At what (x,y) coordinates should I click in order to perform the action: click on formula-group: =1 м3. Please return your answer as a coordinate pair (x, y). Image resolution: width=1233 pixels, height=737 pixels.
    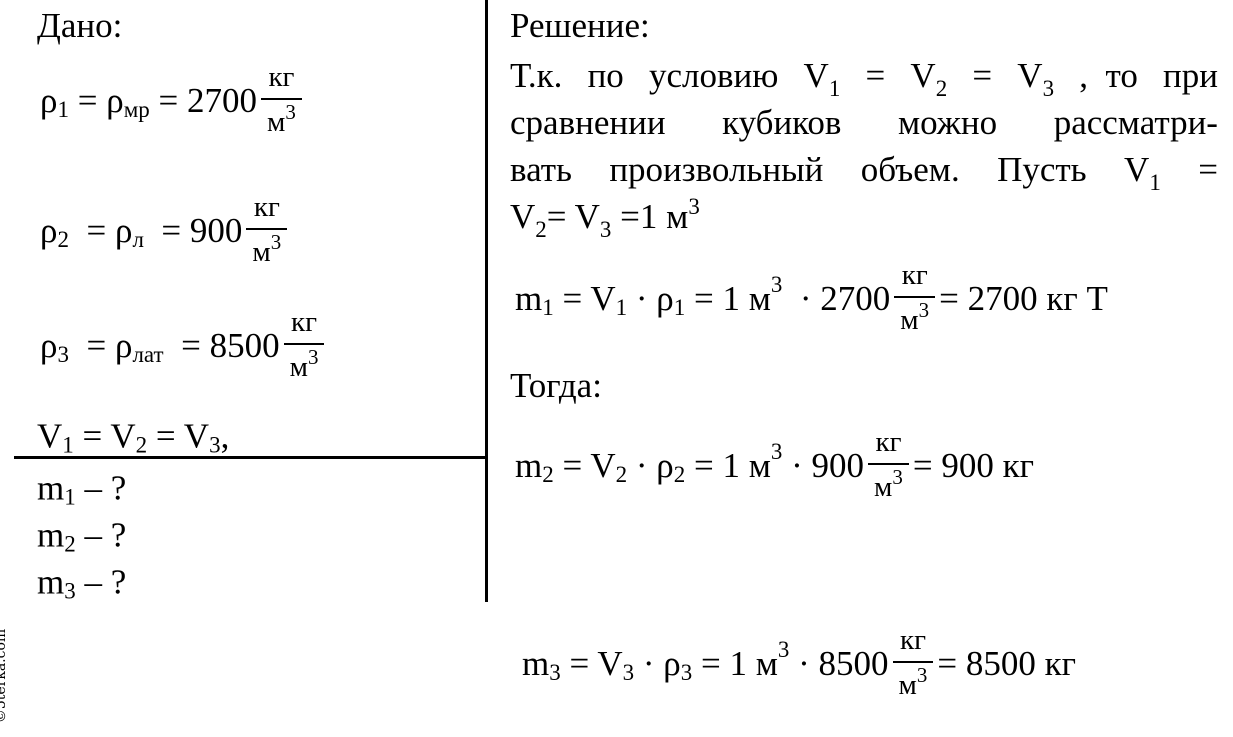
    Looking at the image, I should click on (655, 215).